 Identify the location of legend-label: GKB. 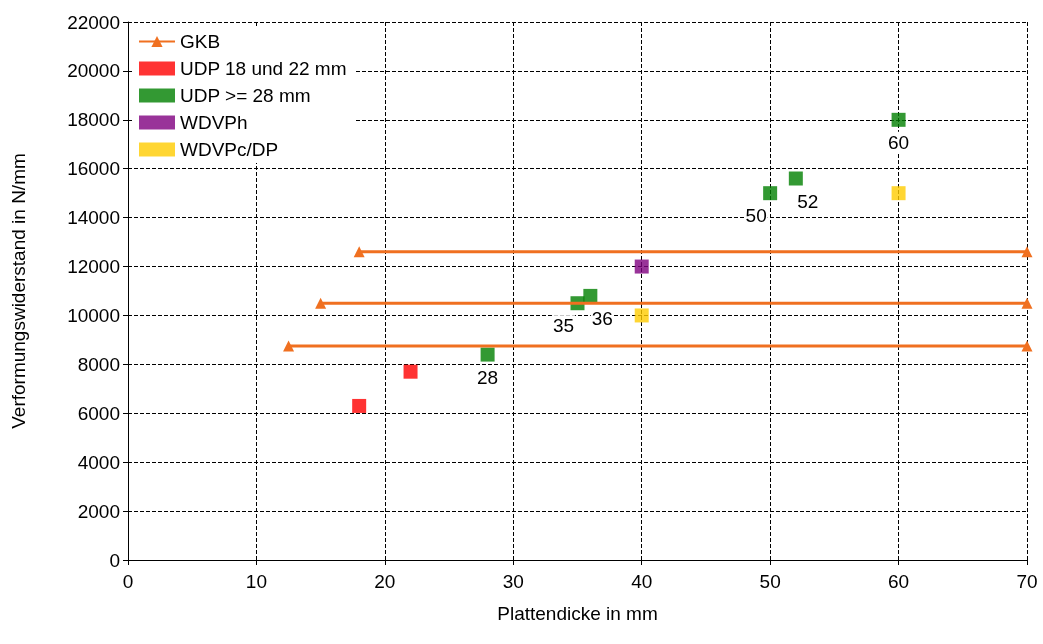
(200, 41).